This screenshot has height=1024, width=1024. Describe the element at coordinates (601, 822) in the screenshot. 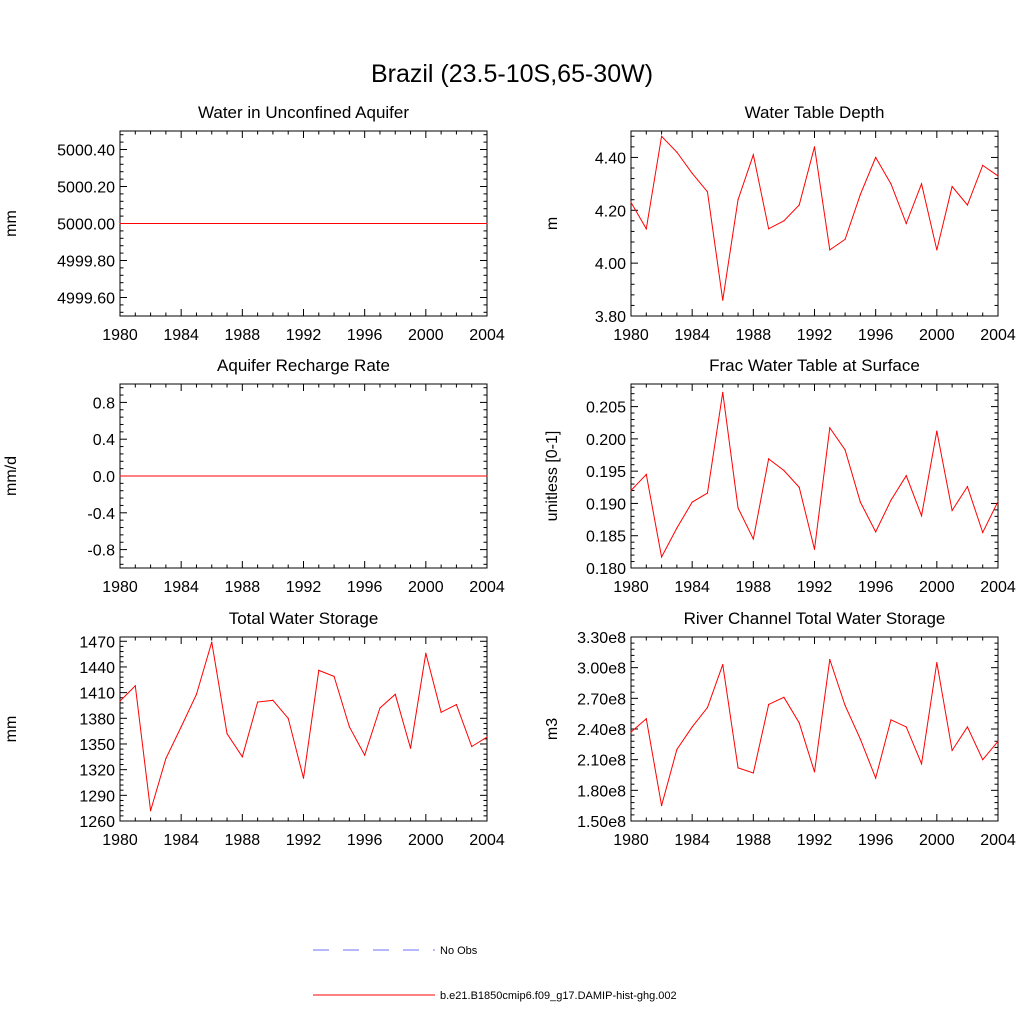

I see `y-tick-label: 1.50e8` at that location.